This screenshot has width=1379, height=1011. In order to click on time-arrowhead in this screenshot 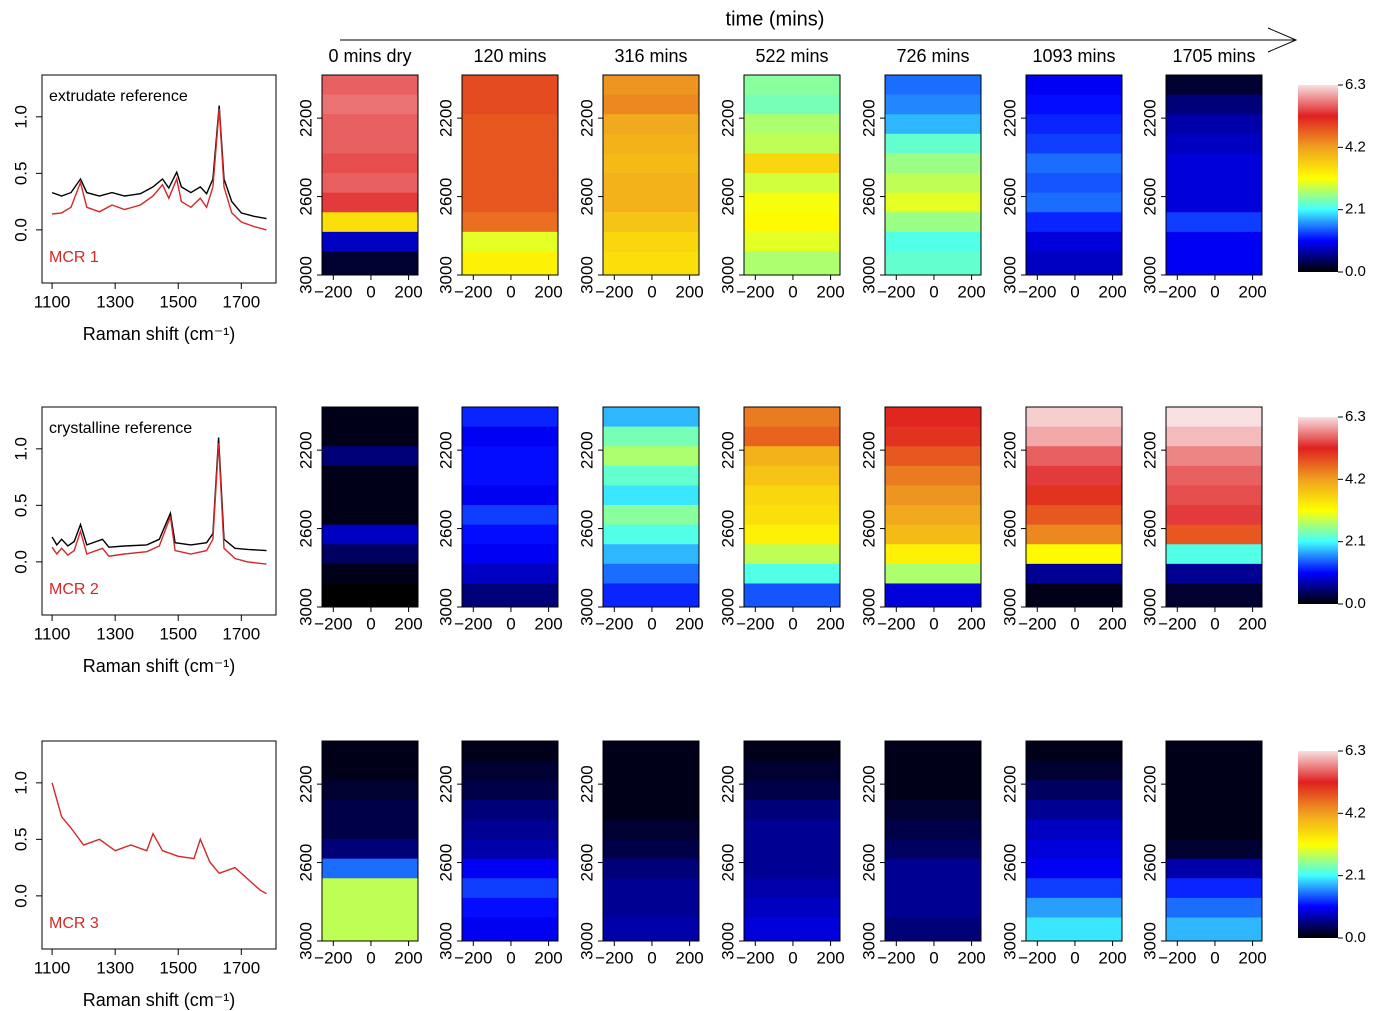, I will do `click(1282, 40)`.